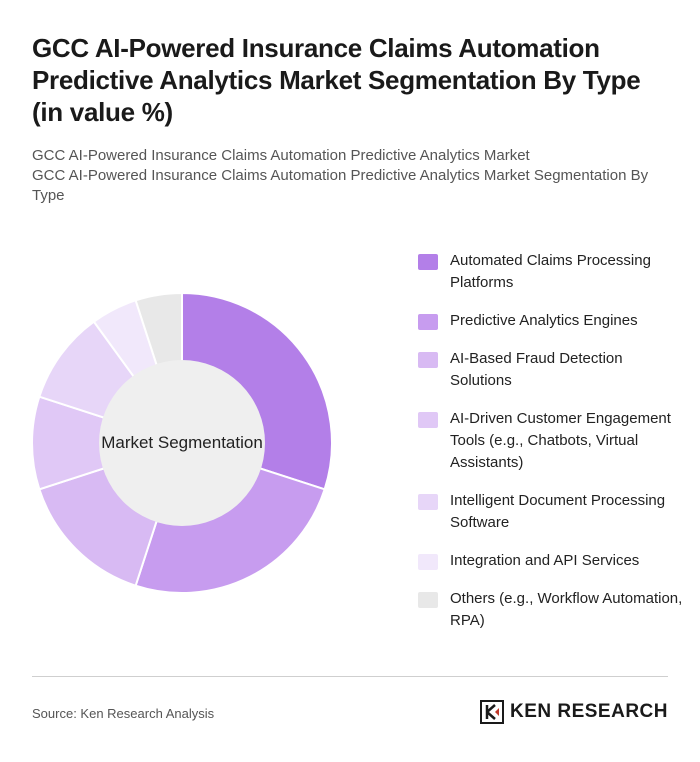 The width and height of the screenshot is (700, 762). I want to click on donut-hole, so click(182, 443).